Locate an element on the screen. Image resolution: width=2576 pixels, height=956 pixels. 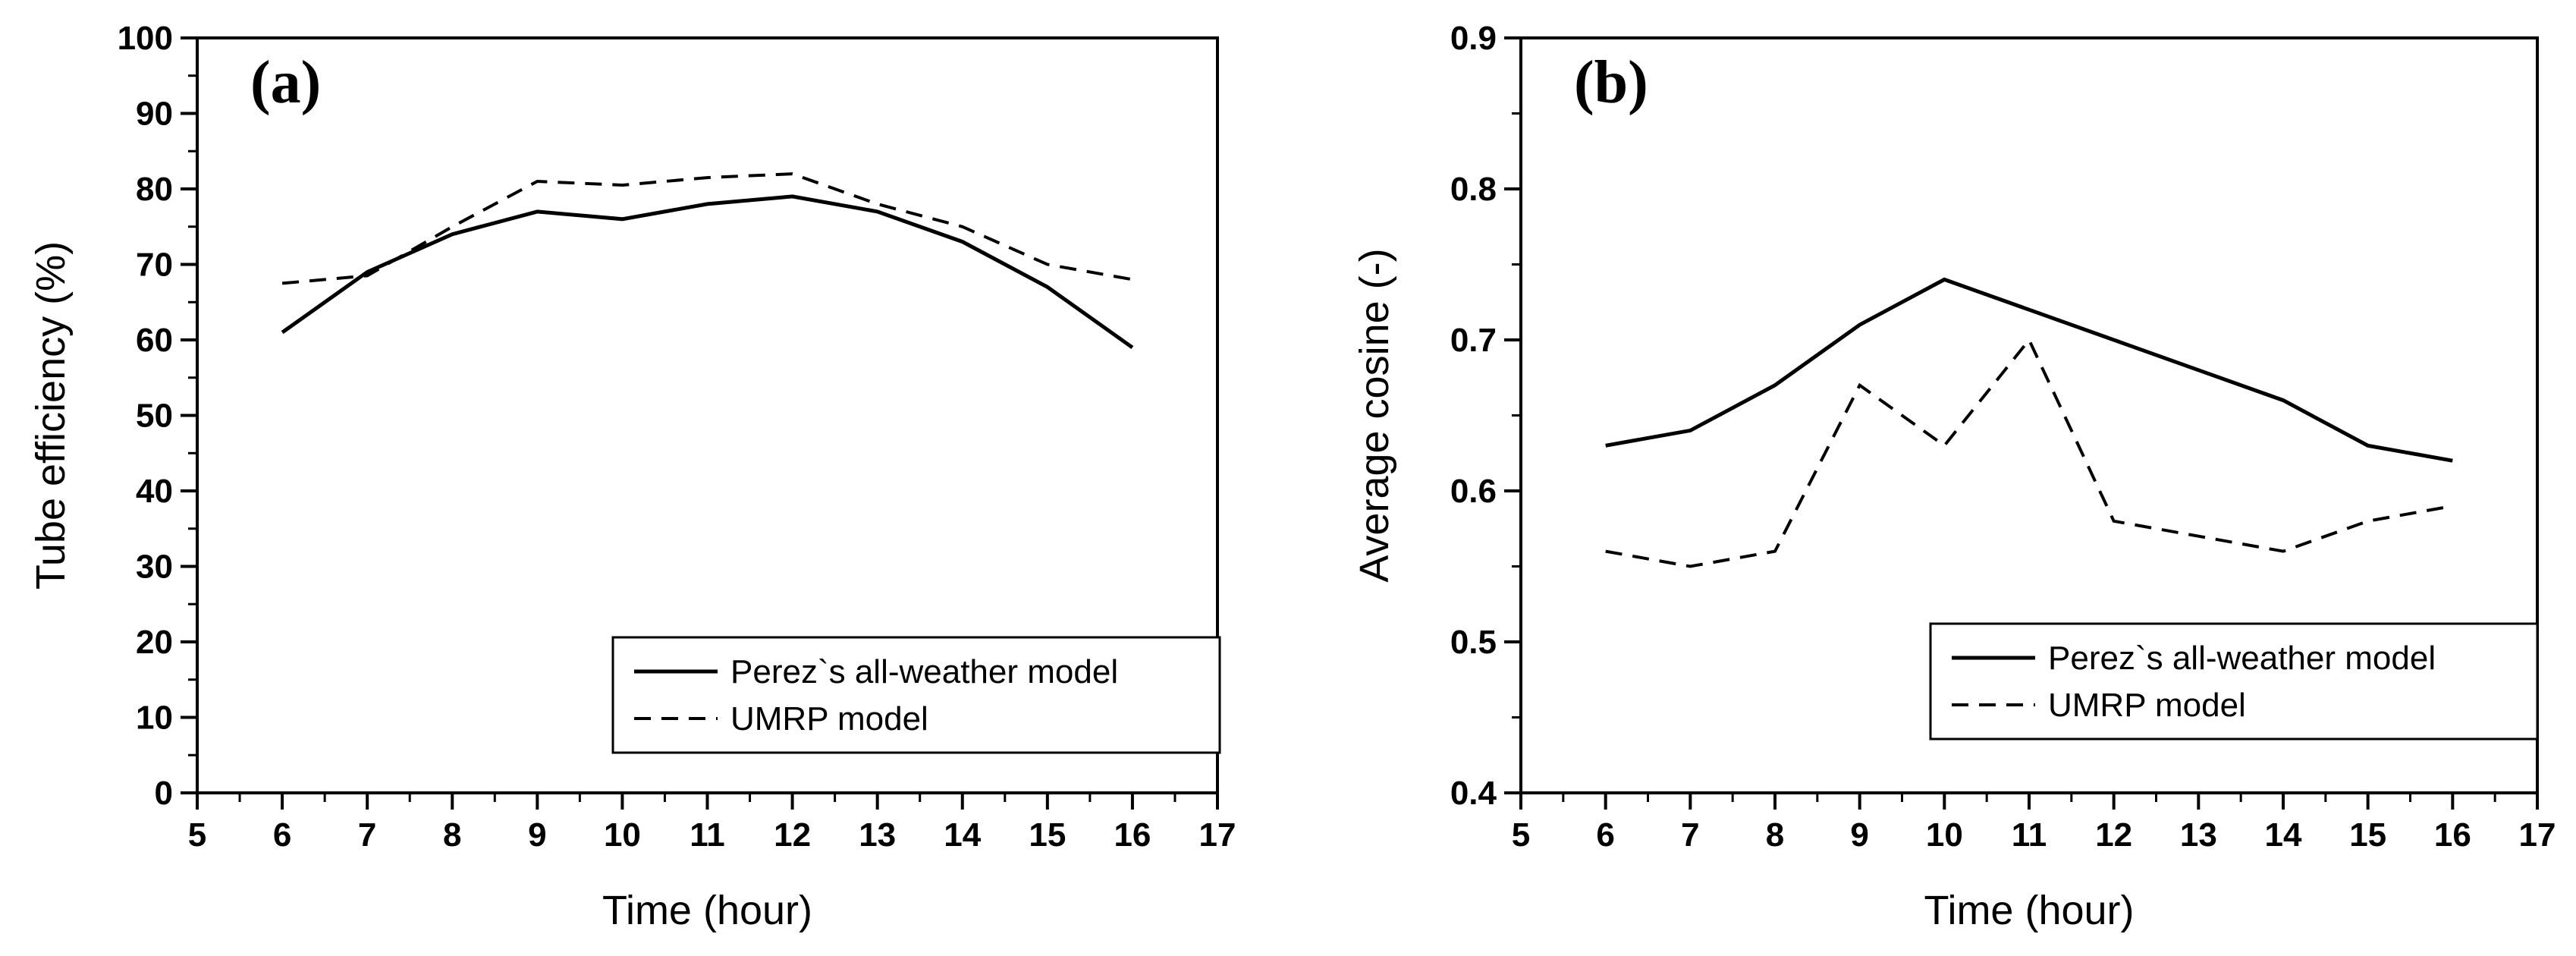
y-tick-label: 100 is located at coordinates (145, 38).